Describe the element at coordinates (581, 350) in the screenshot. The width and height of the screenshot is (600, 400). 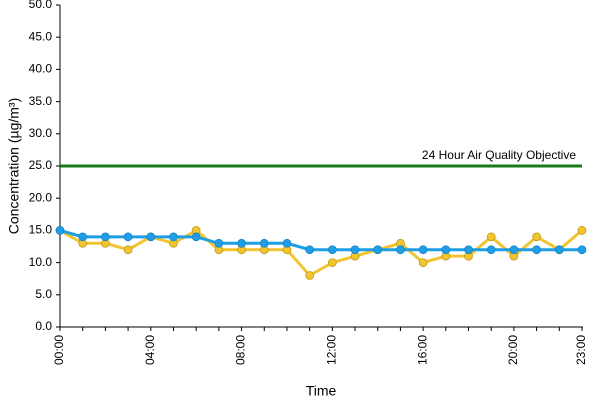
I see `x-tick-label: 23:00` at that location.